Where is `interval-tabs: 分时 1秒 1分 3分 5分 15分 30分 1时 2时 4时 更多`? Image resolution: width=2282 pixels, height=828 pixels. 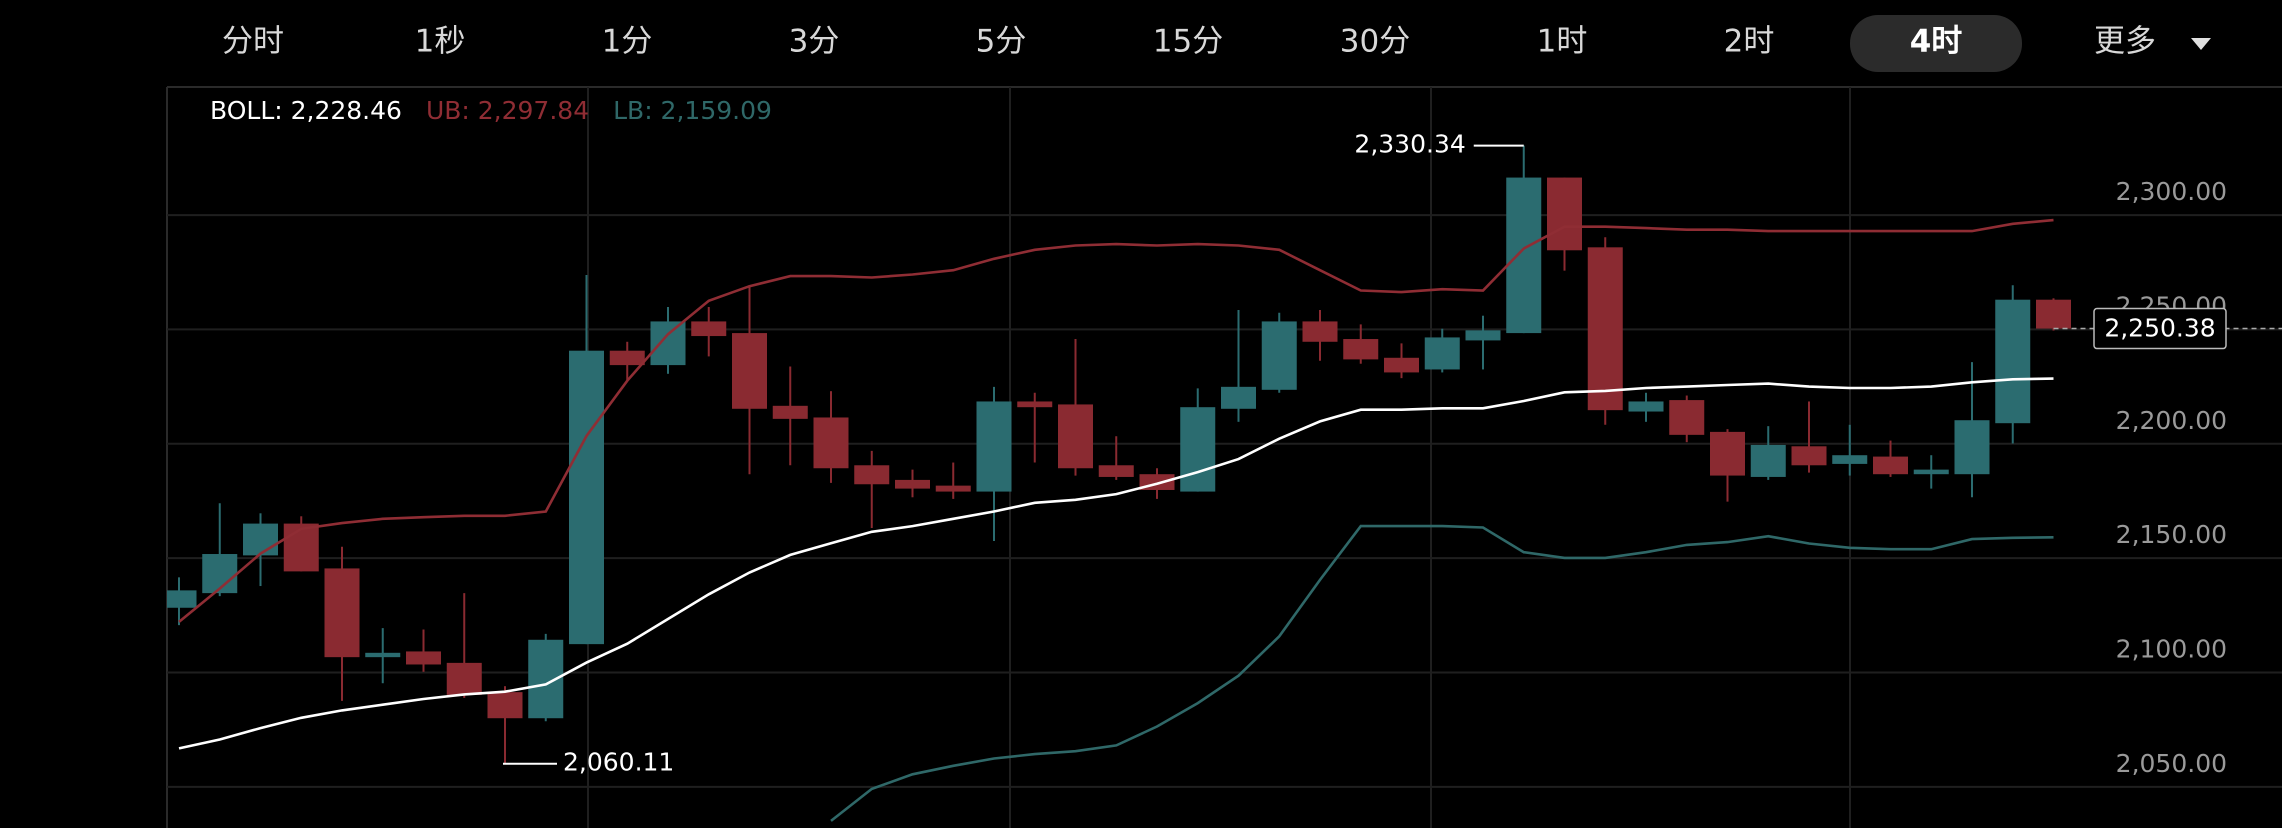
interval-tabs: 分时 1秒 1分 3分 5分 15分 30分 1时 2时 4时 更多 is located at coordinates (1216, 43).